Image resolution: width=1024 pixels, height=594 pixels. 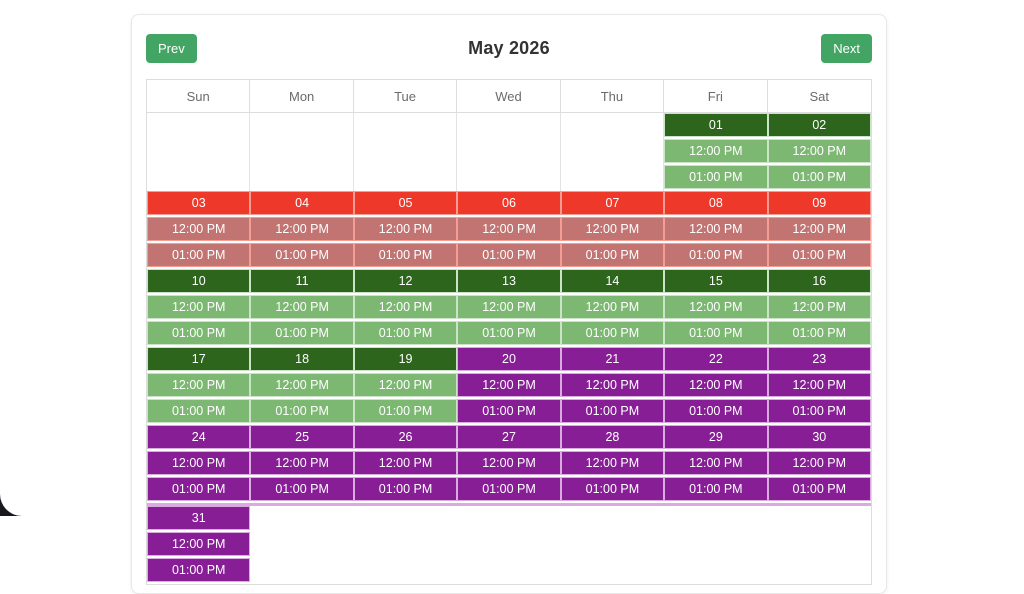 I want to click on calendar-header: Prev May 2026 Next, so click(x=509, y=48).